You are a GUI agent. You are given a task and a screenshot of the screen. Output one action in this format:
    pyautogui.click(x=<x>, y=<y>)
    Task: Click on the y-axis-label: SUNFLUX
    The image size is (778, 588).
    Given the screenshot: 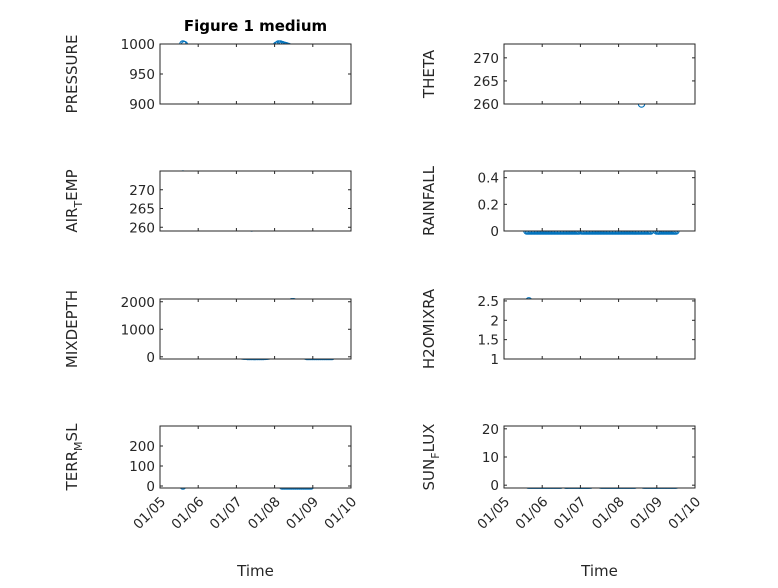 What is the action you would take?
    pyautogui.click(x=431, y=457)
    